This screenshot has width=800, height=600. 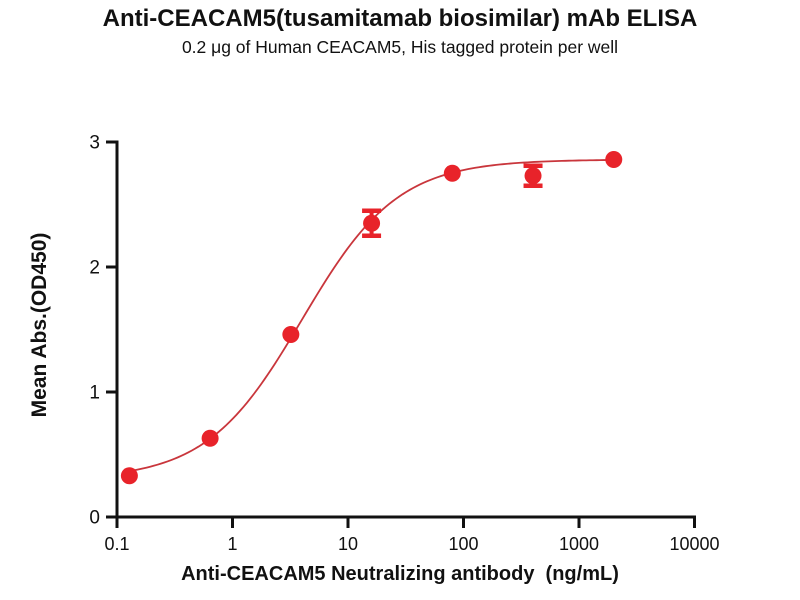 What do you see at coordinates (694, 544) in the screenshot?
I see `x-tick-label: 10000` at bounding box center [694, 544].